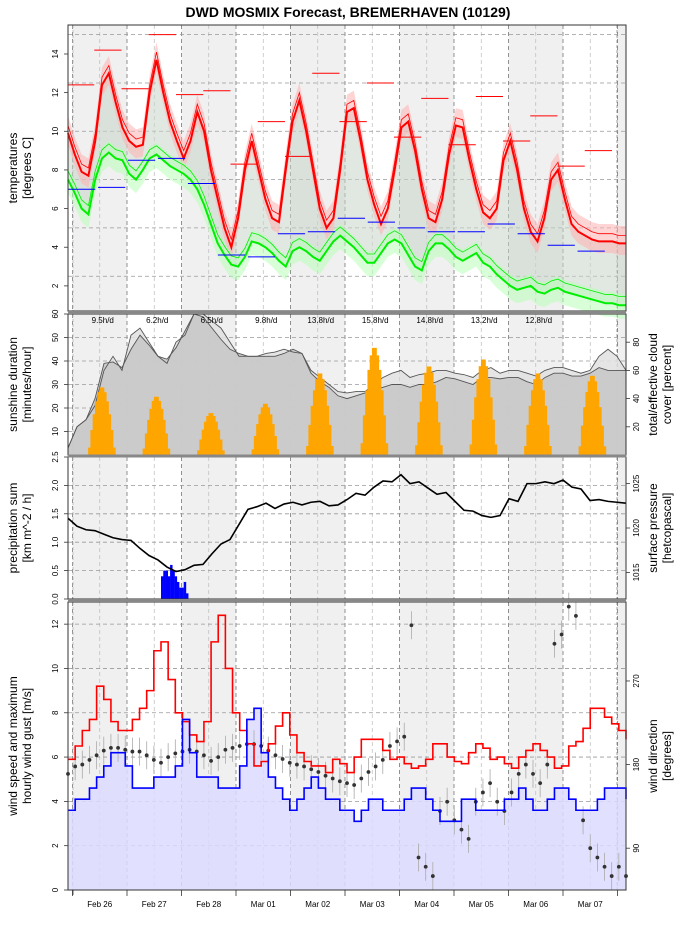 The image size is (696, 930). I want to click on x-day-label: Mar 07, so click(590, 904).